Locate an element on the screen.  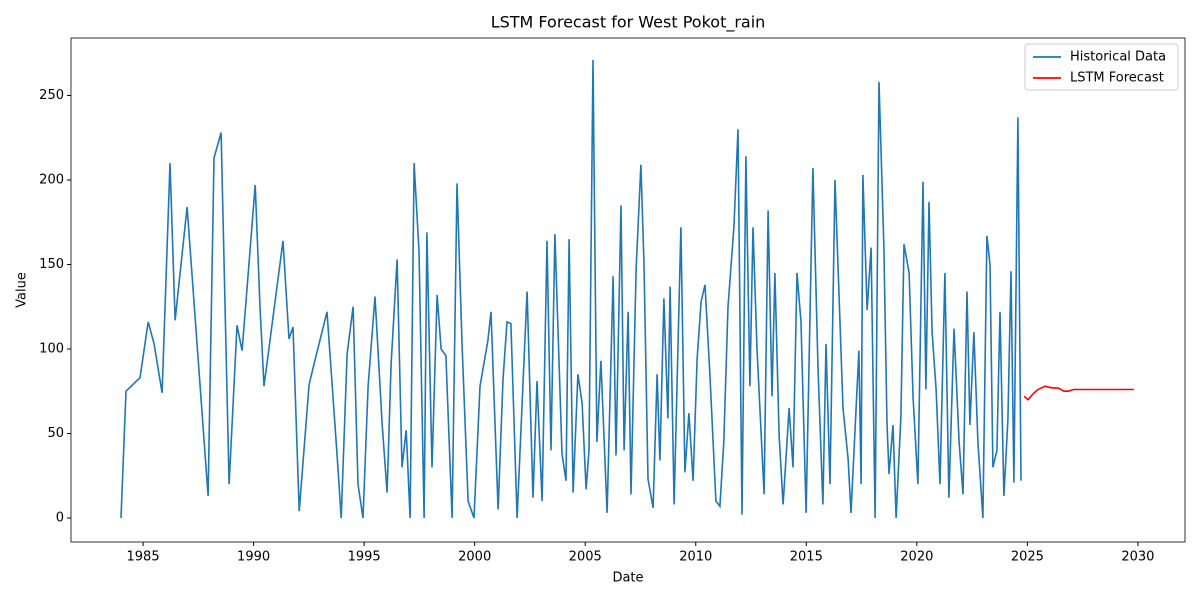
legend-label: LSTM Forecast is located at coordinates (1117, 78).